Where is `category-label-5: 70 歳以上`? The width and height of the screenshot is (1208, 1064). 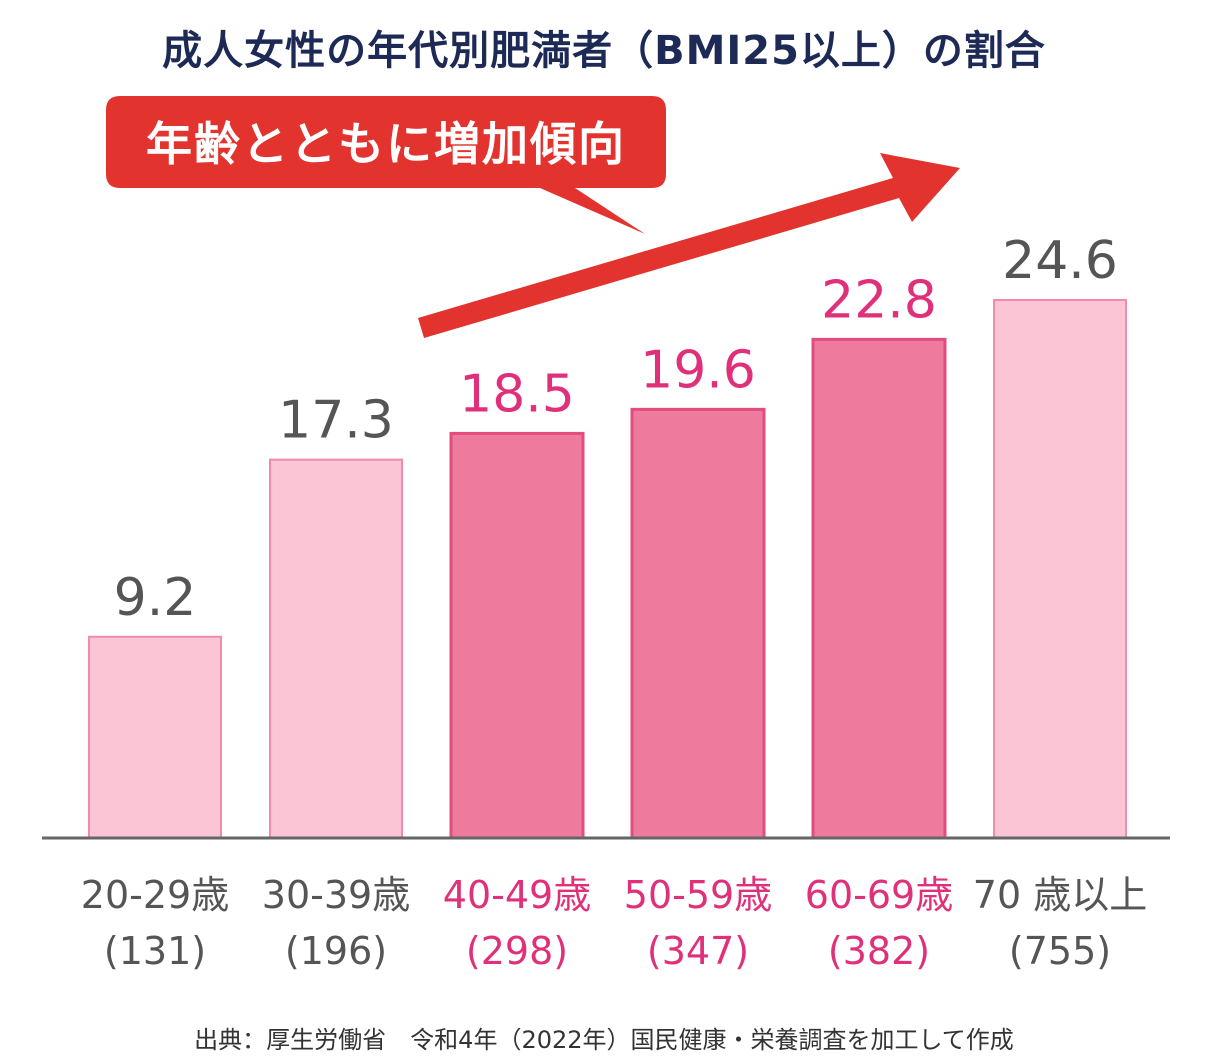 category-label-5: 70 歳以上 is located at coordinates (1060, 895).